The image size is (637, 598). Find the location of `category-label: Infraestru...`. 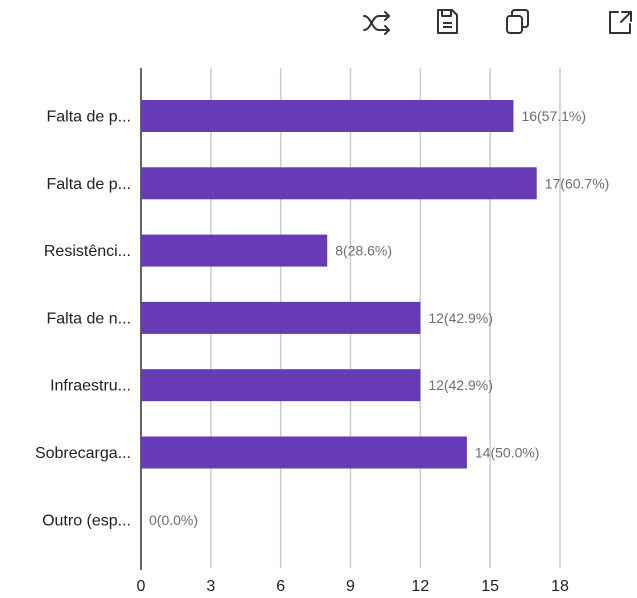

category-label: Infraestru... is located at coordinates (90, 386).